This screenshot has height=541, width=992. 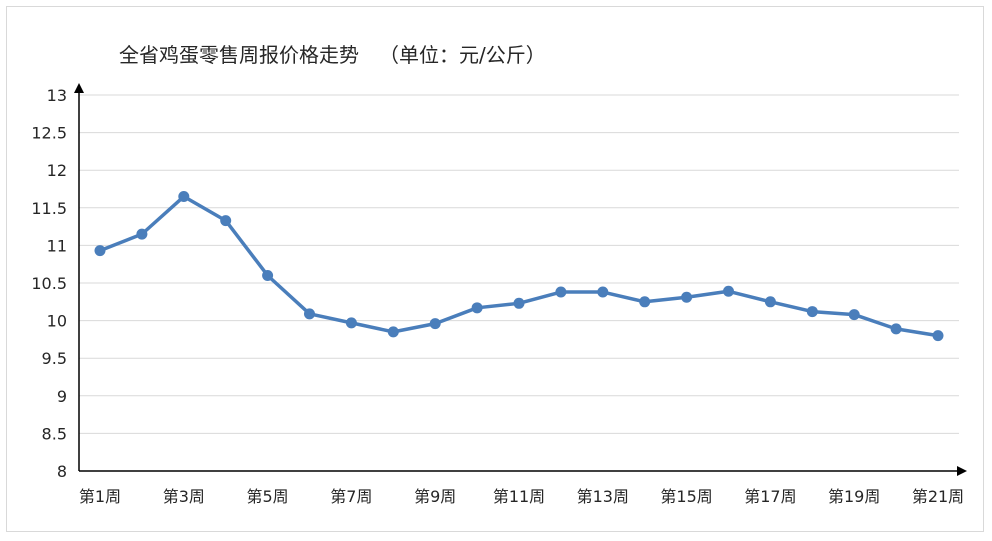 I want to click on x-tick-label: 第3周, so click(x=184, y=496).